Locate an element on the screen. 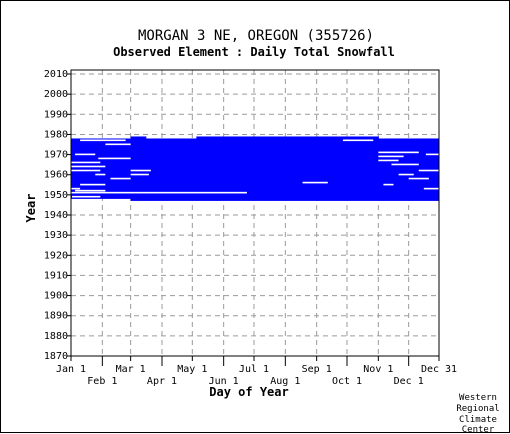 Image resolution: width=510 pixels, height=434 pixels. y-tick-label-1960: 1960 is located at coordinates (56, 175).